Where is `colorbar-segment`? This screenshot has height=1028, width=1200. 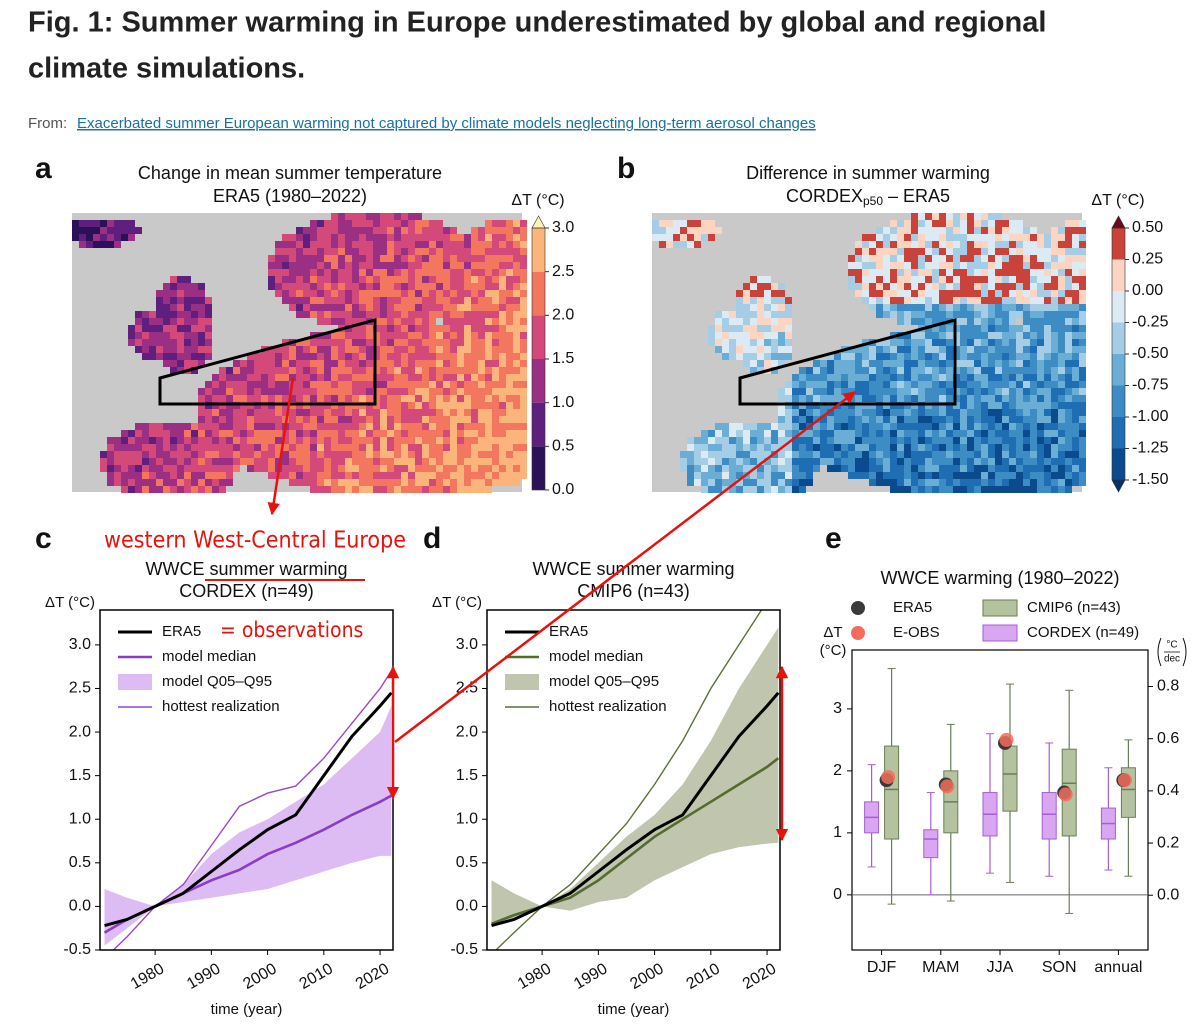
colorbar-segment is located at coordinates (1118, 244).